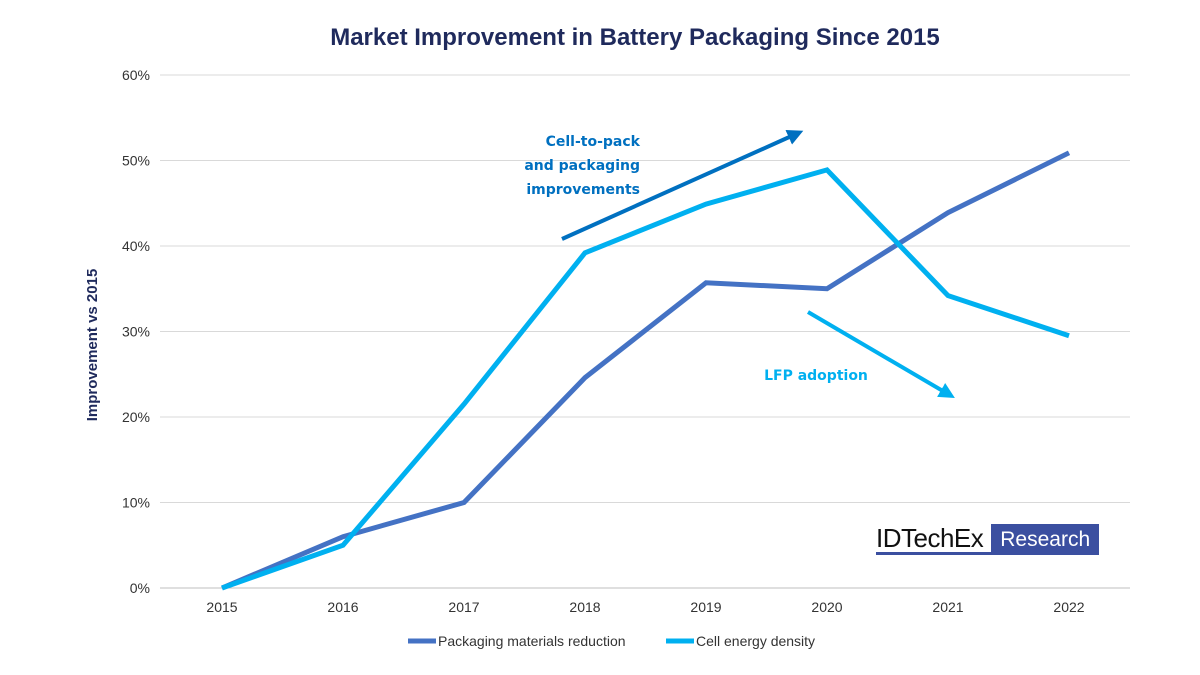  I want to click on y-tick-label: 50%, so click(136, 161).